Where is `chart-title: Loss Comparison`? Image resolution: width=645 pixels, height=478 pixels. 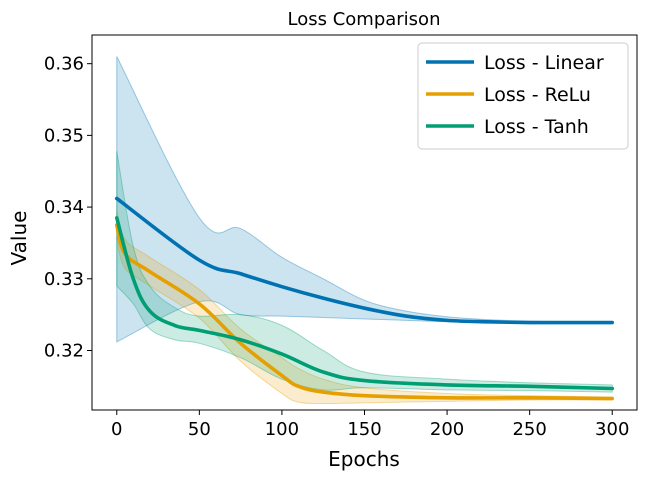 chart-title: Loss Comparison is located at coordinates (364, 19).